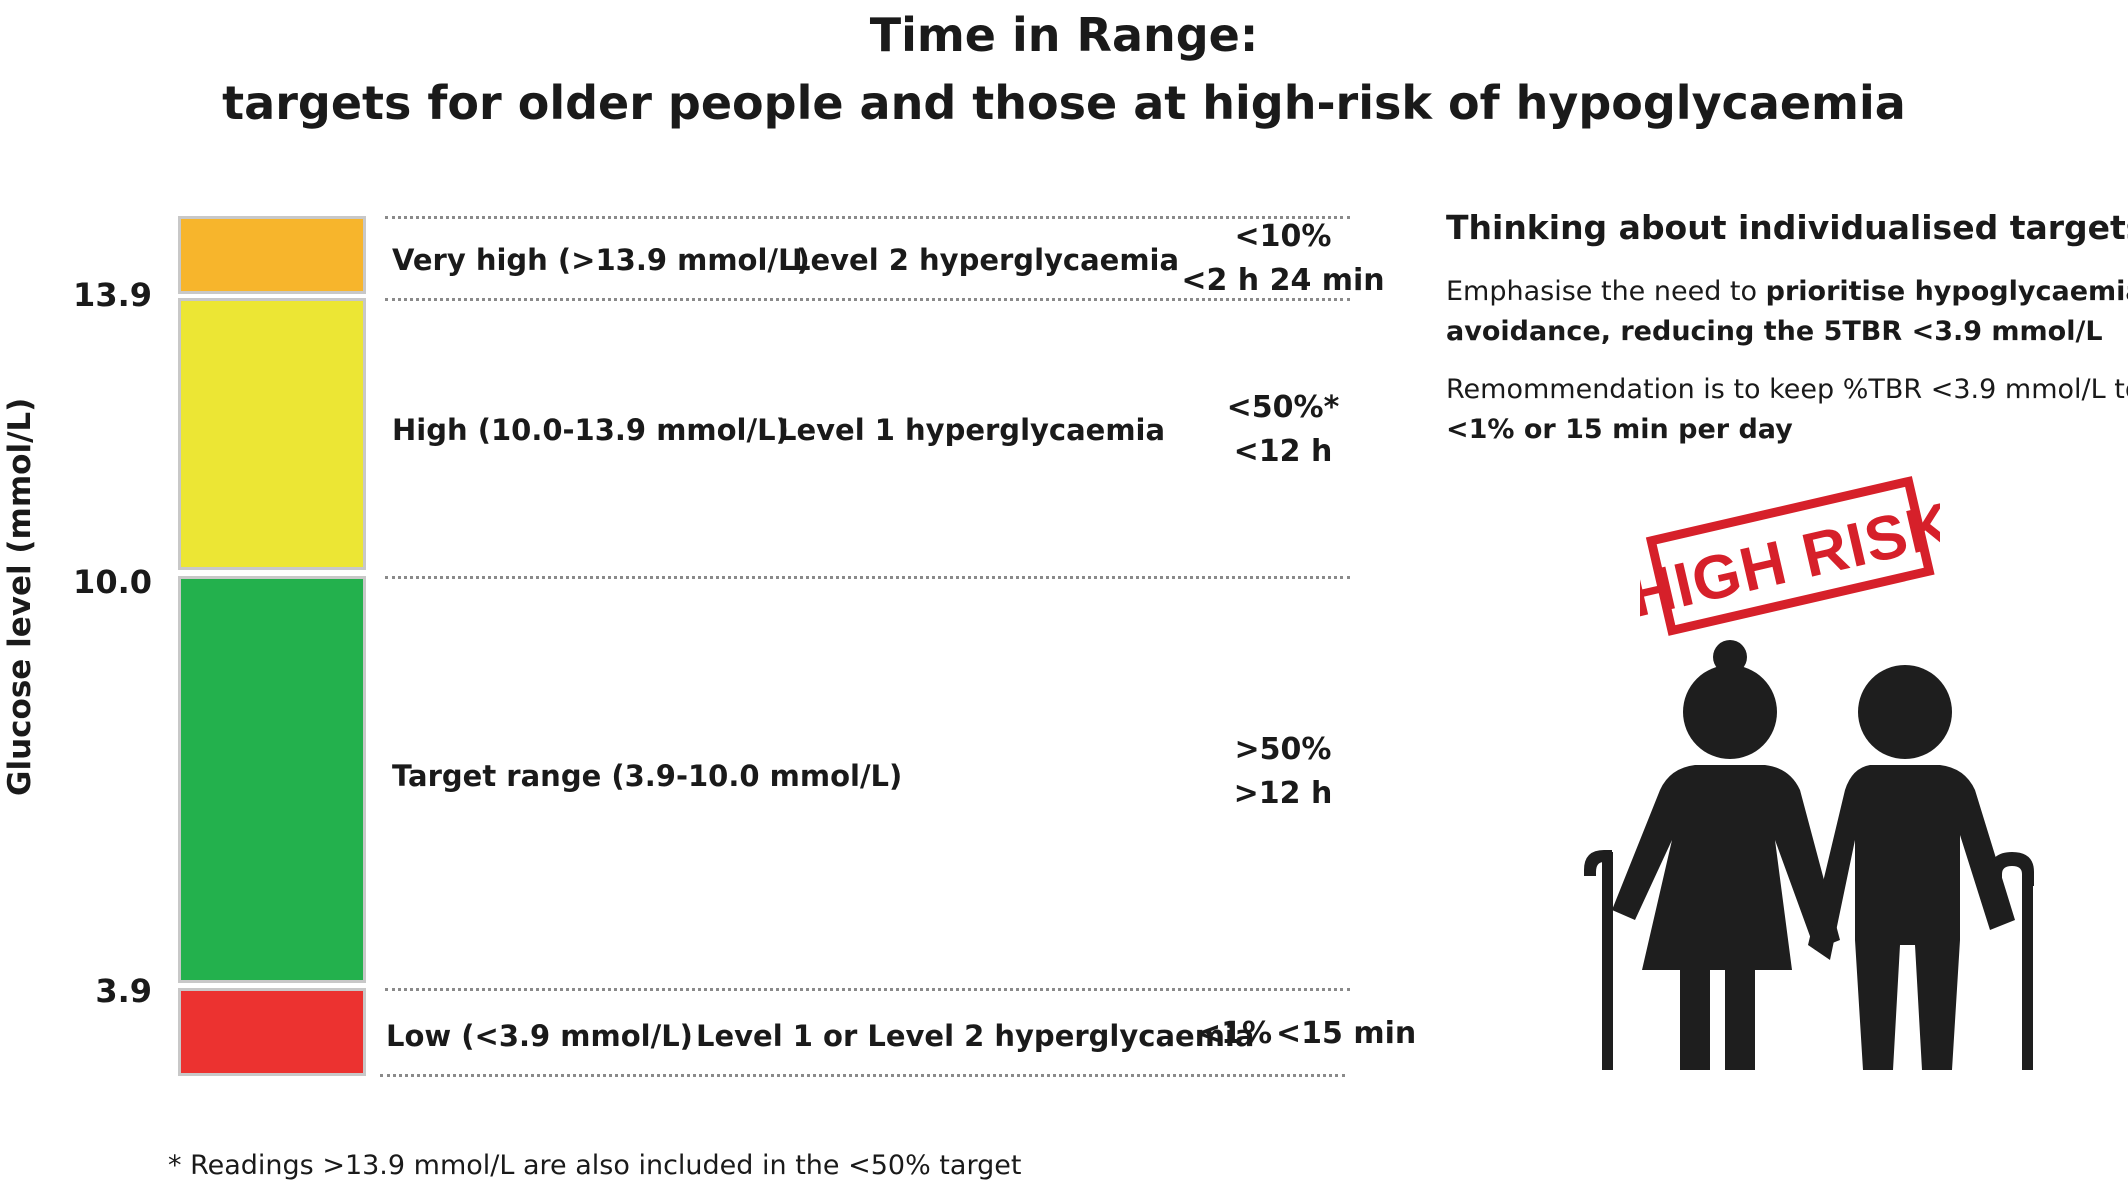  I want to click on title-line-1: Time in Range:, so click(1064, 35).